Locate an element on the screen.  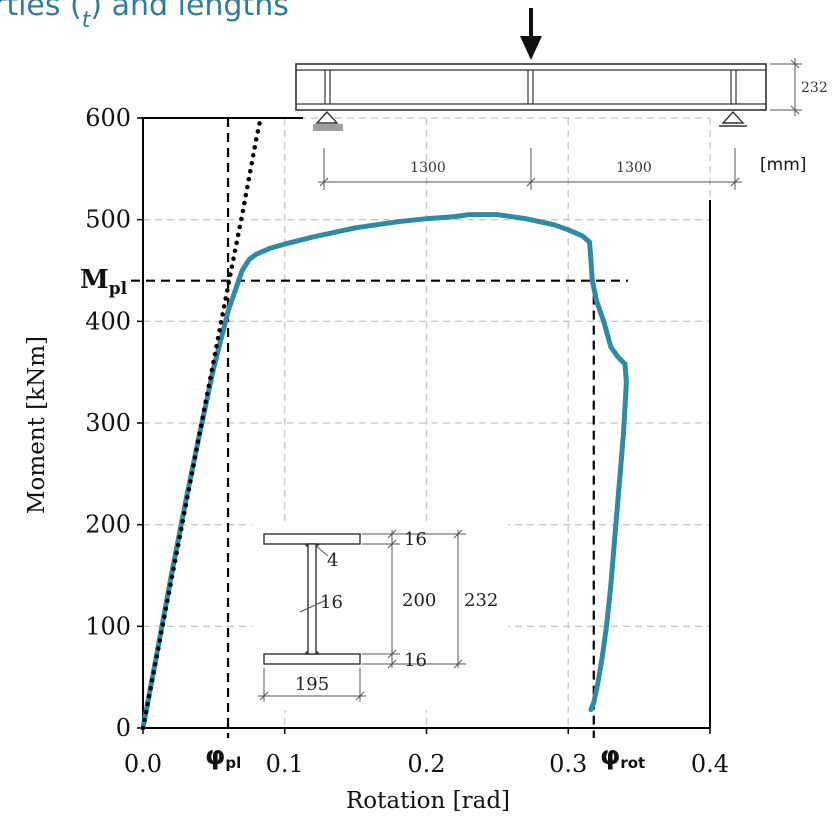
beam-diagram: 232 1300 1300 [mm] is located at coordinates (561, 99).